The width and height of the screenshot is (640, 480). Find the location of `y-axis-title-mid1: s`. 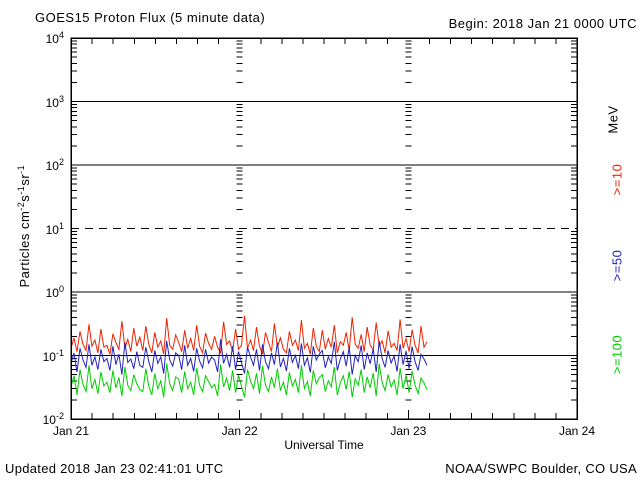

y-axis-title-mid1: s is located at coordinates (25, 198).